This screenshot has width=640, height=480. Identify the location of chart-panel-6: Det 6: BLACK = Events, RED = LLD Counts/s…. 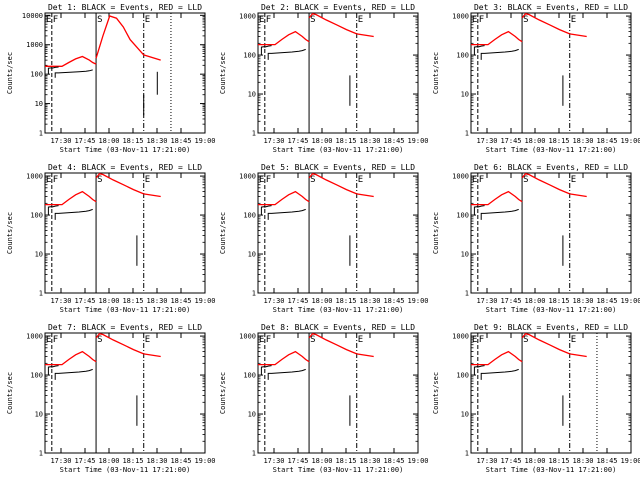
(536, 238).